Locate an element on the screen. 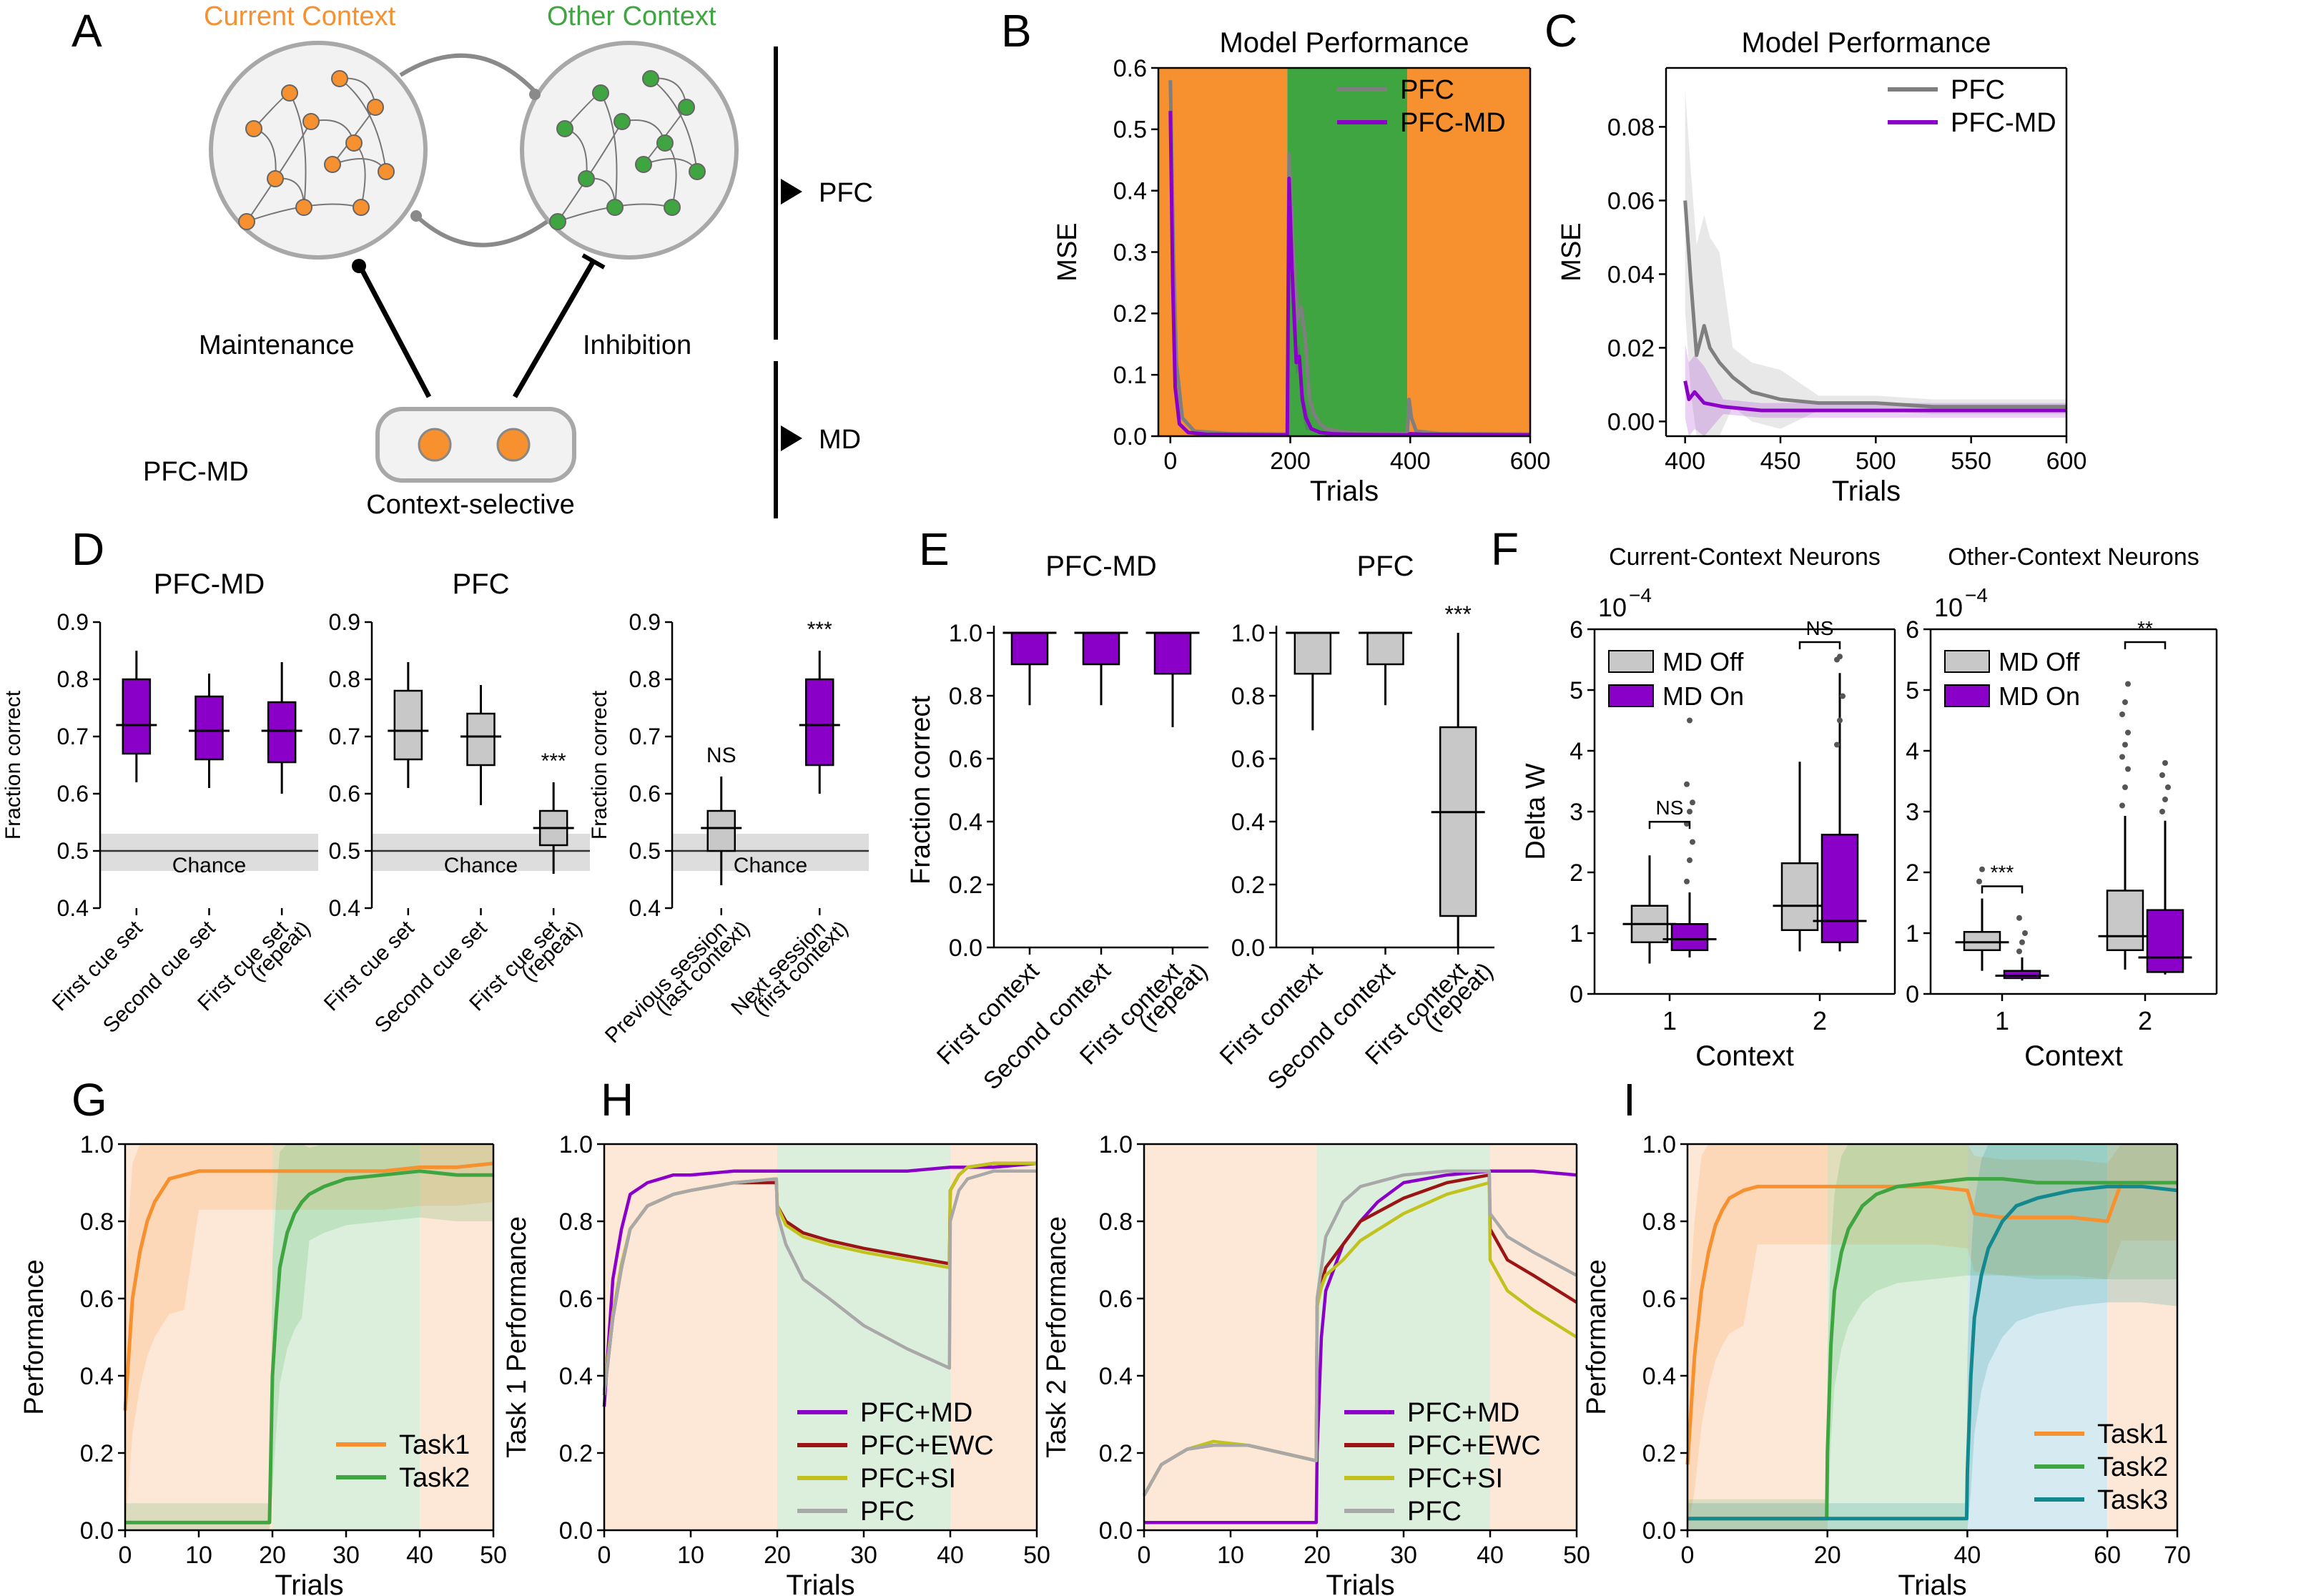  pfc-arrow-icon is located at coordinates (791, 192).